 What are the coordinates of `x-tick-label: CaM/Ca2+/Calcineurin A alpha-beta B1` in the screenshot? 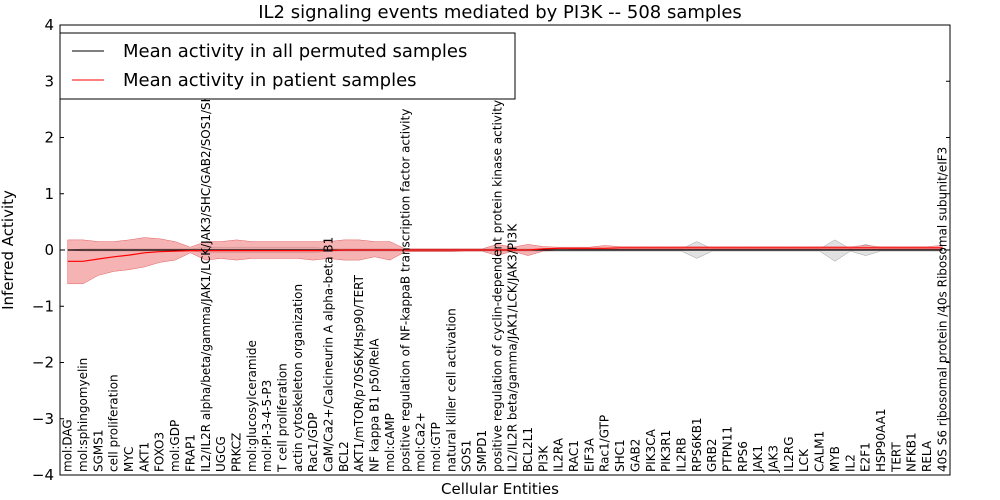 It's located at (329, 354).